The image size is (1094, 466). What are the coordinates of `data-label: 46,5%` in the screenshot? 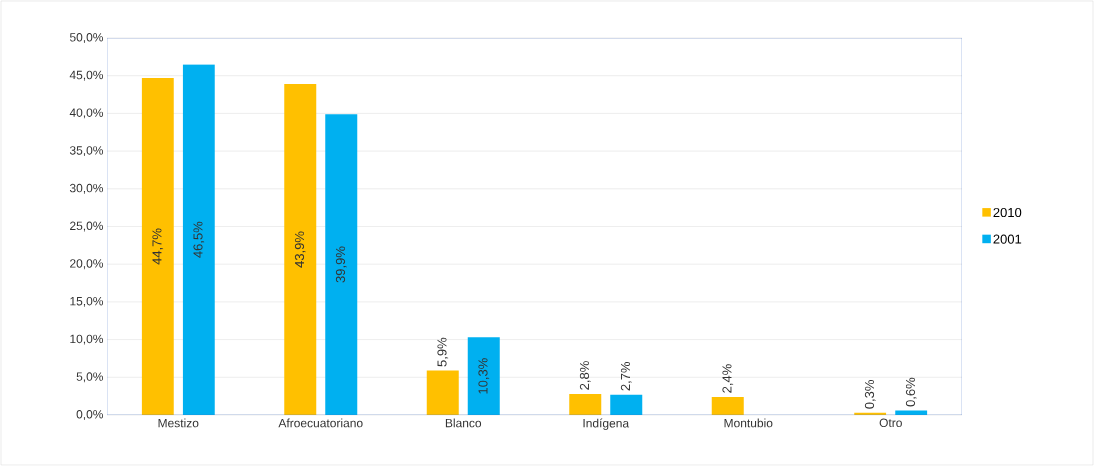 It's located at (199, 239).